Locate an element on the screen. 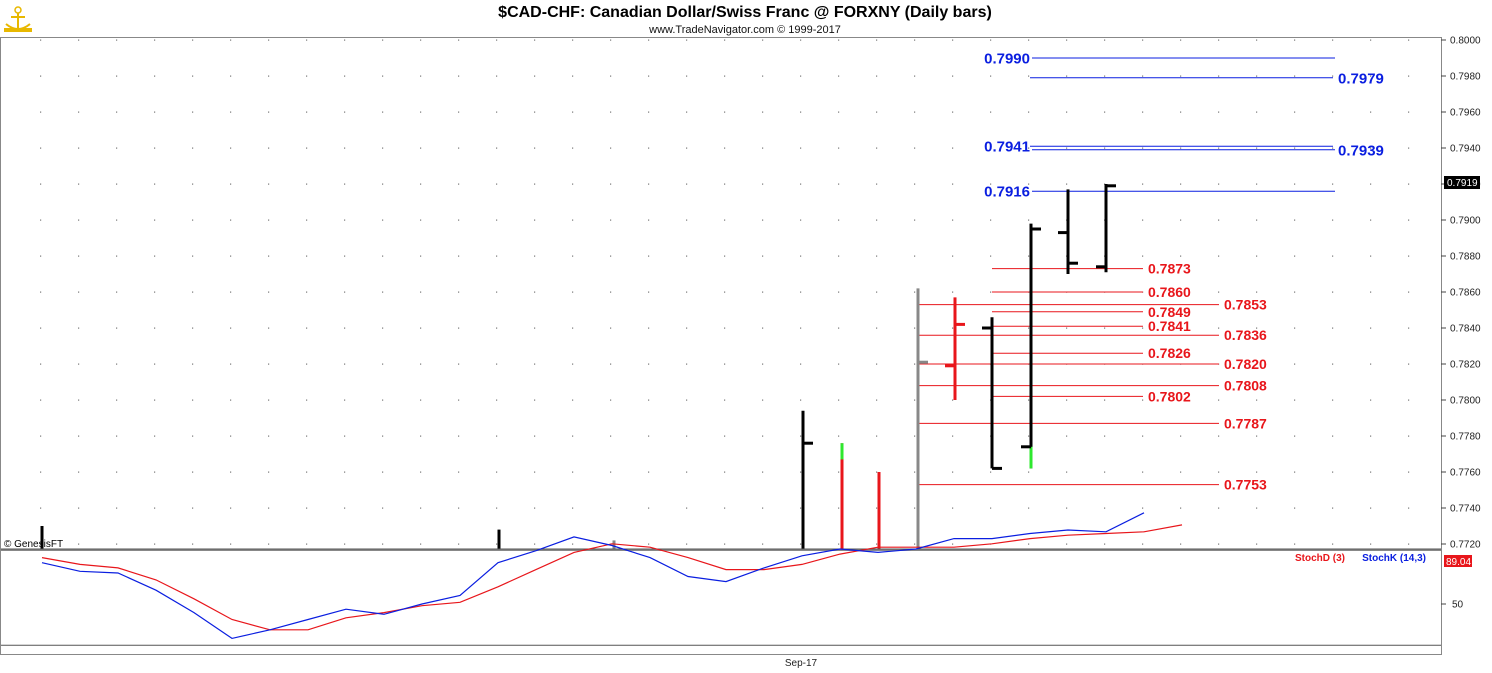 The width and height of the screenshot is (1492, 673). level-label-blue: 0.7941 is located at coordinates (1007, 147).